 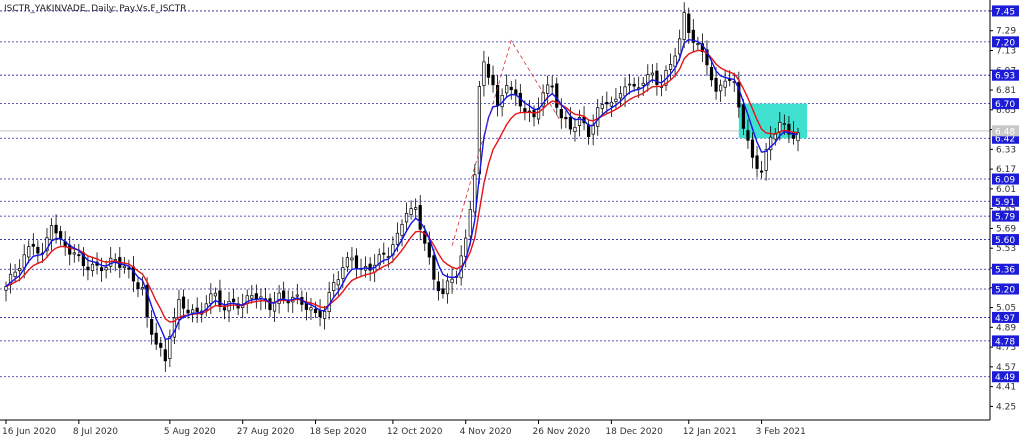 I want to click on y-tick-label: 5.69, so click(x=1006, y=229).